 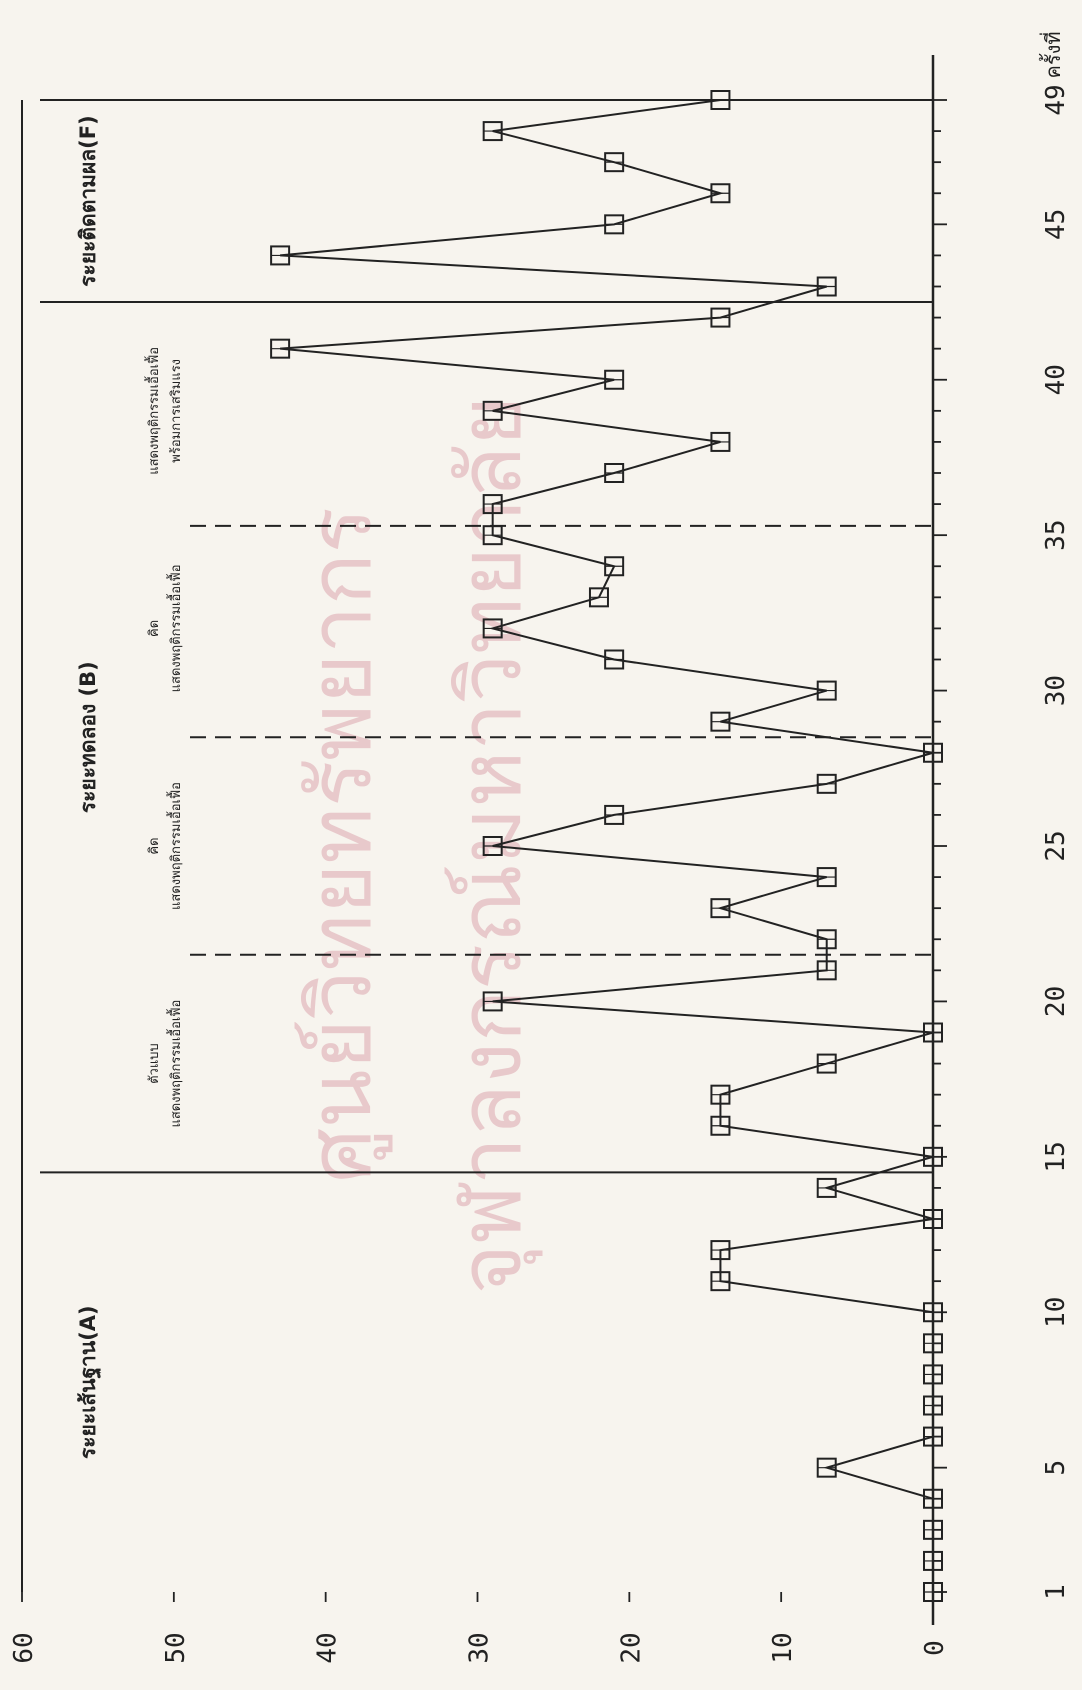 What do you see at coordinates (1056, 1156) in the screenshot?
I see `x-tick-label: 15` at bounding box center [1056, 1156].